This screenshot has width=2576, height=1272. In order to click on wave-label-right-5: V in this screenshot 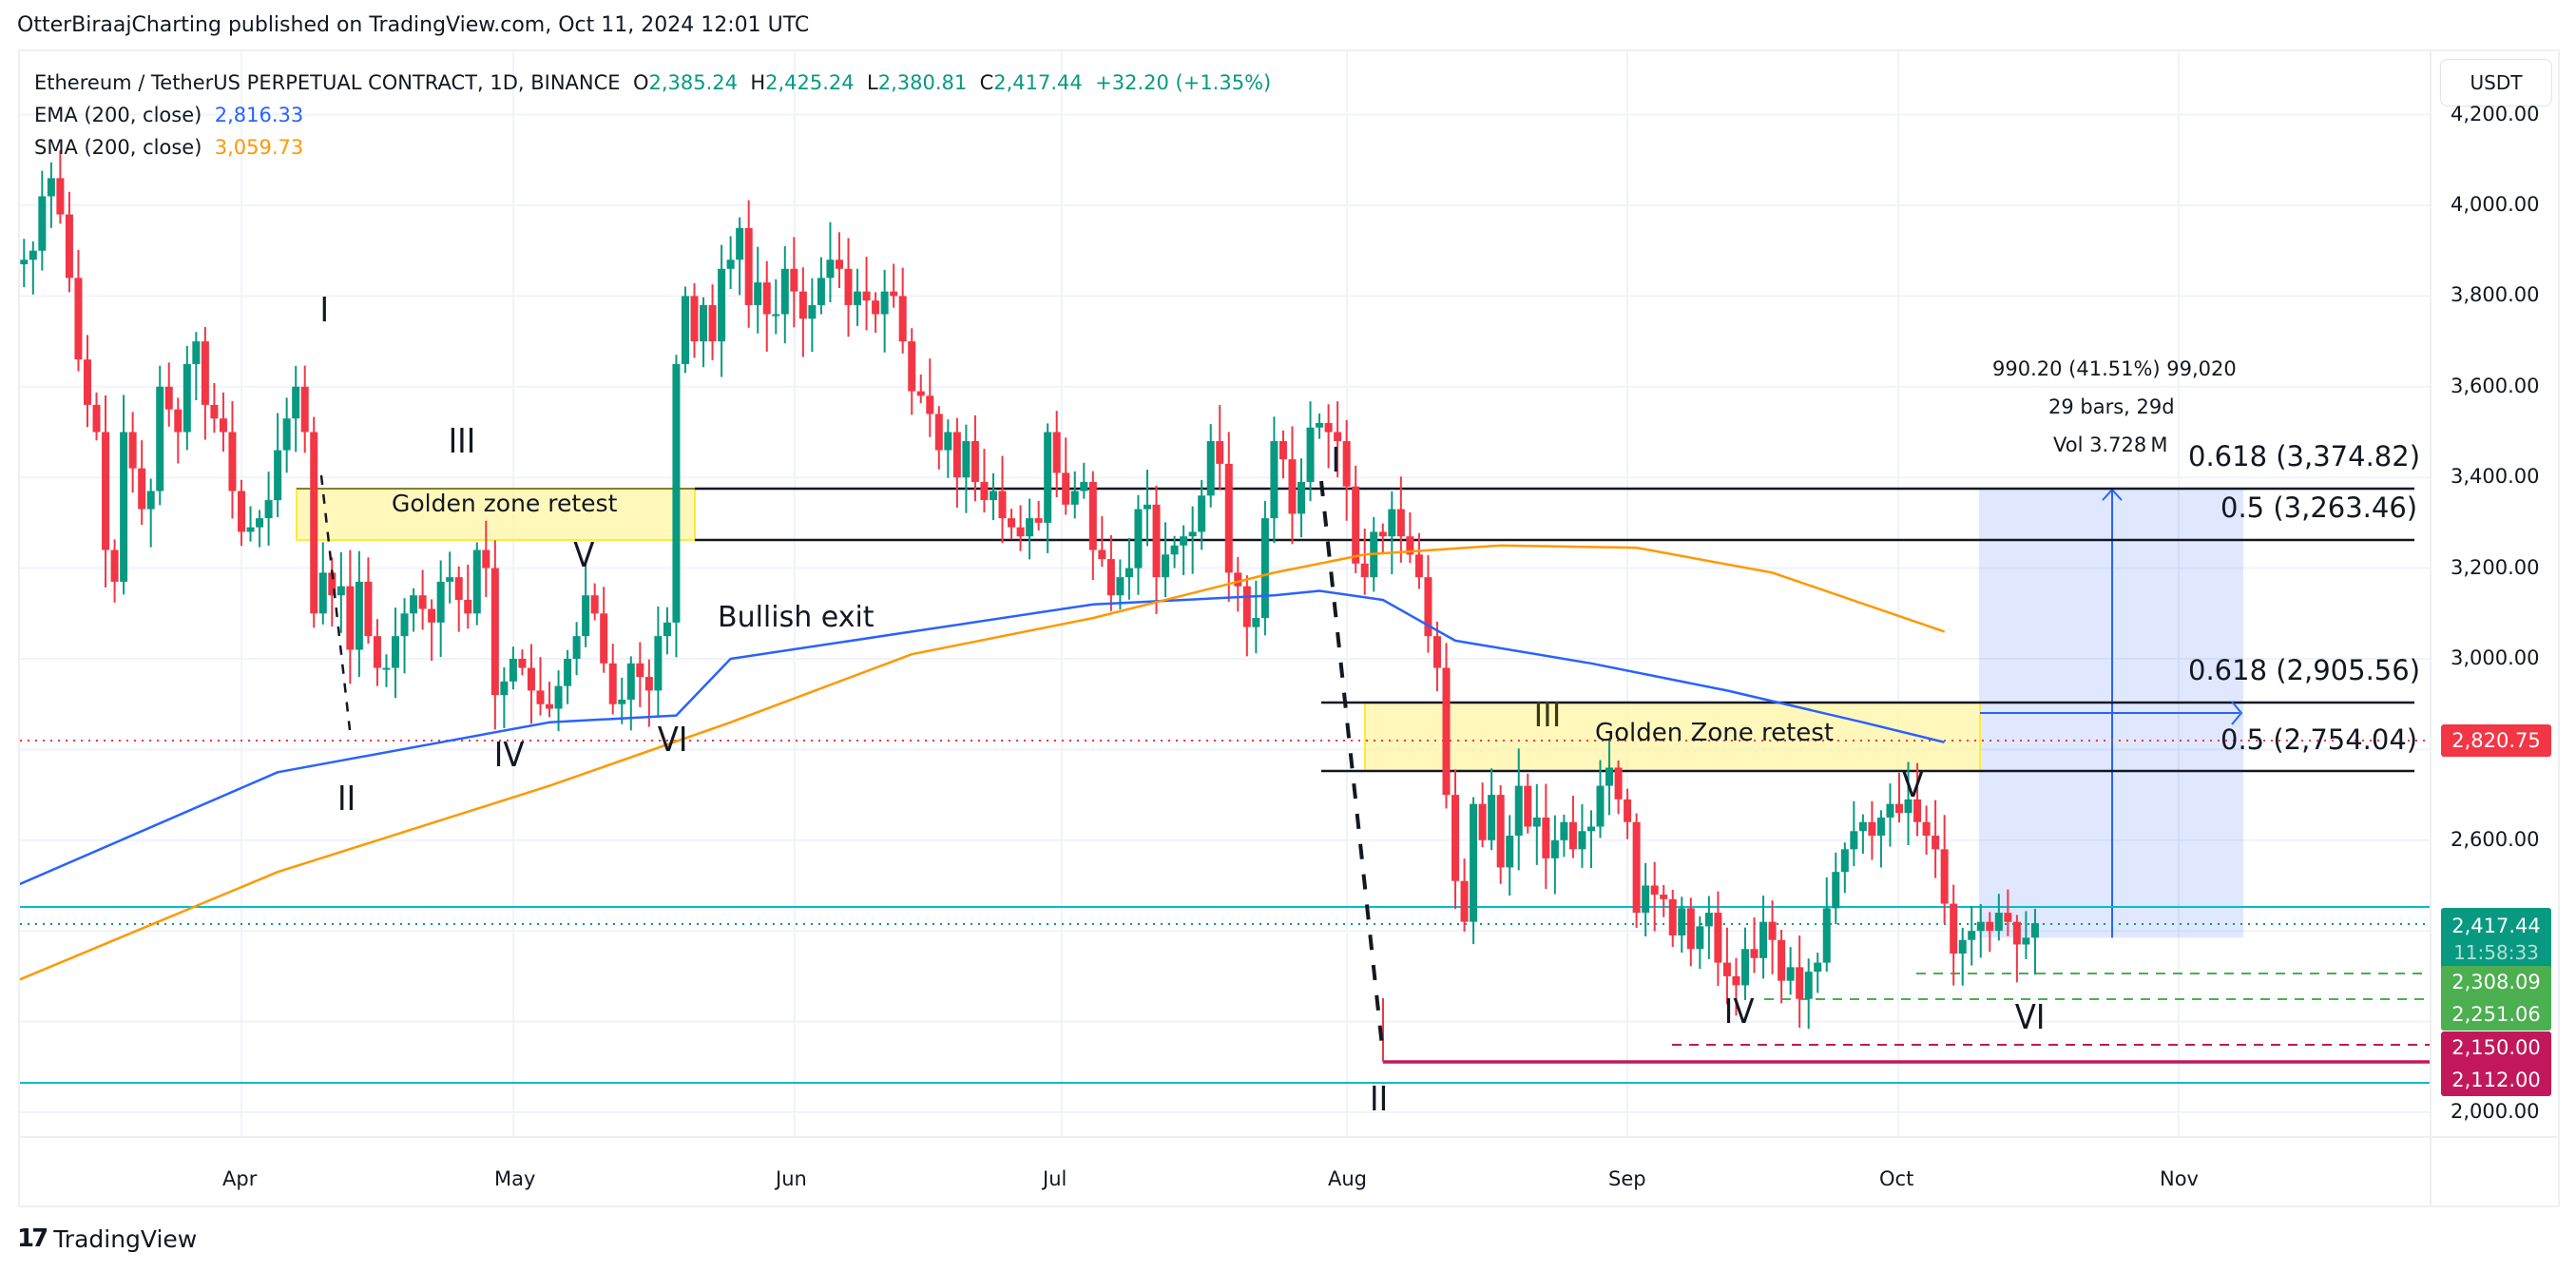, I will do `click(1913, 785)`.